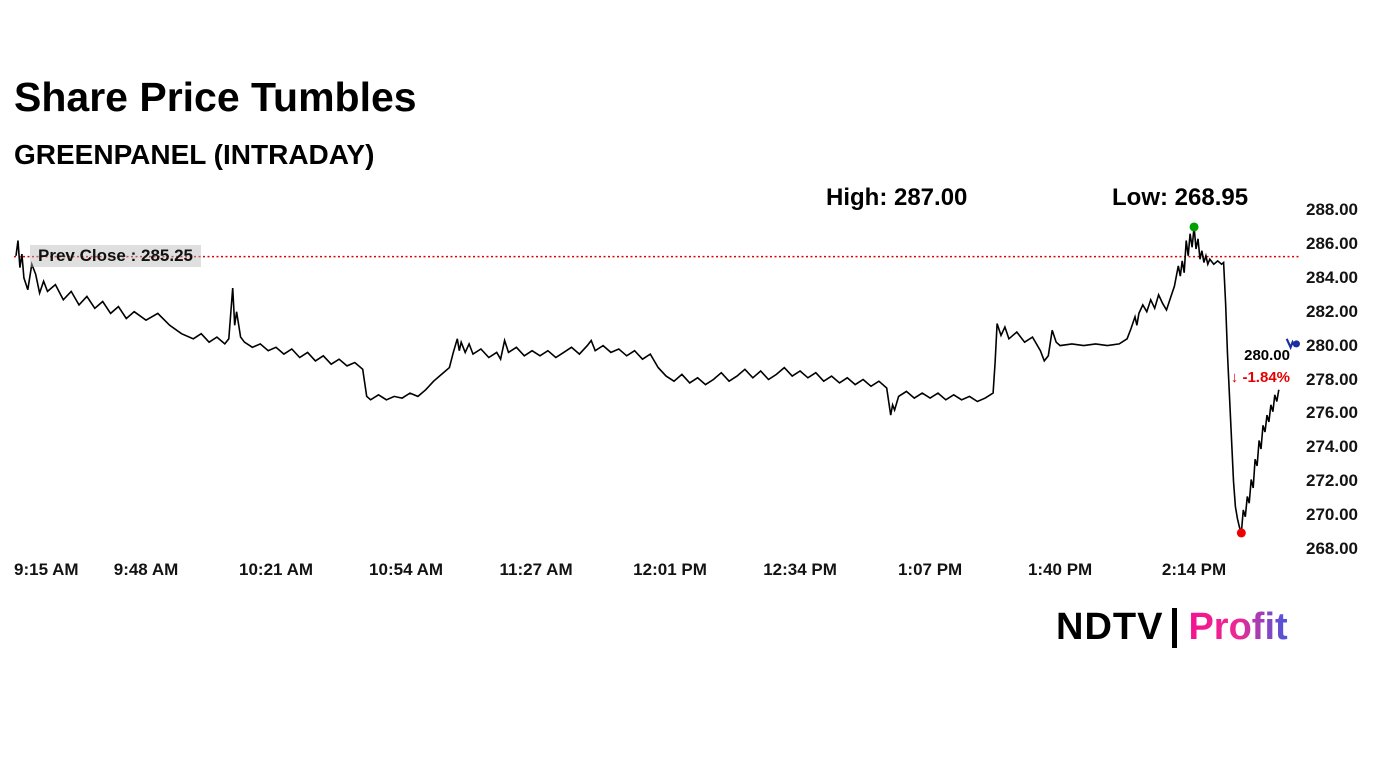 The height and width of the screenshot is (777, 1382). What do you see at coordinates (1180, 197) in the screenshot?
I see `low-annotation: Low: 268.95` at bounding box center [1180, 197].